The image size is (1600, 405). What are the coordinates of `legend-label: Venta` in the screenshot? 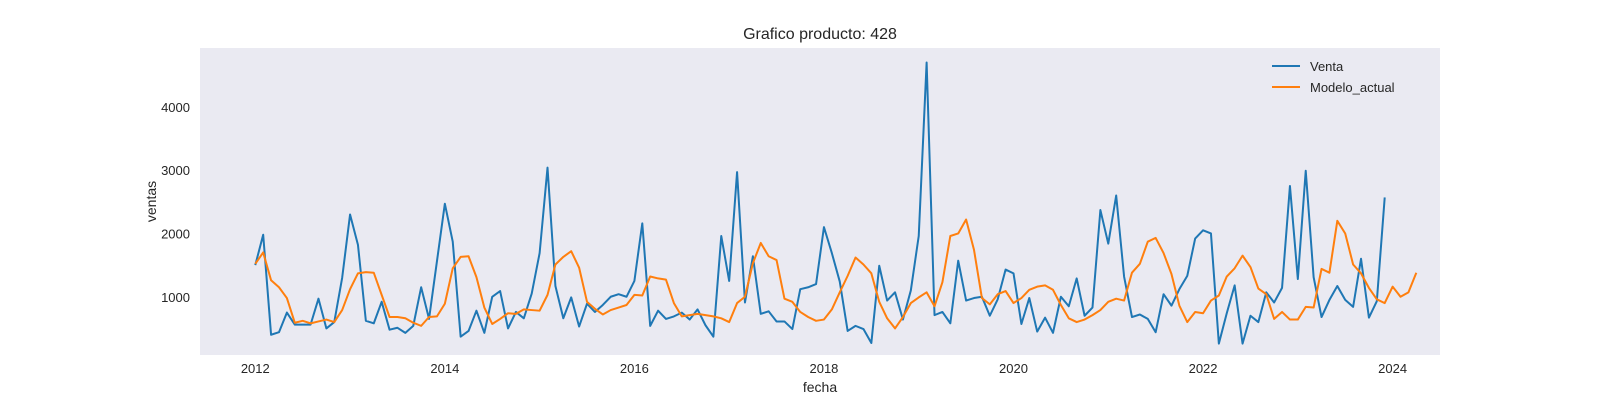 It's located at (1327, 66).